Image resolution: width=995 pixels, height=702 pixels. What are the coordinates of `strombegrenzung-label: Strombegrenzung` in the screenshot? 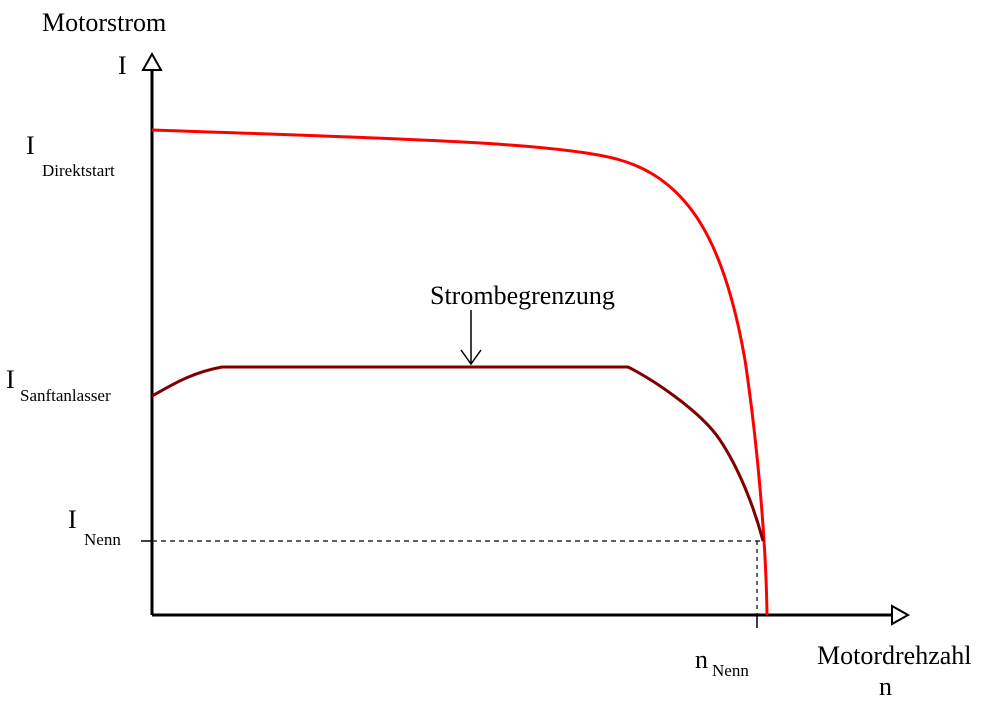 It's located at (522, 295).